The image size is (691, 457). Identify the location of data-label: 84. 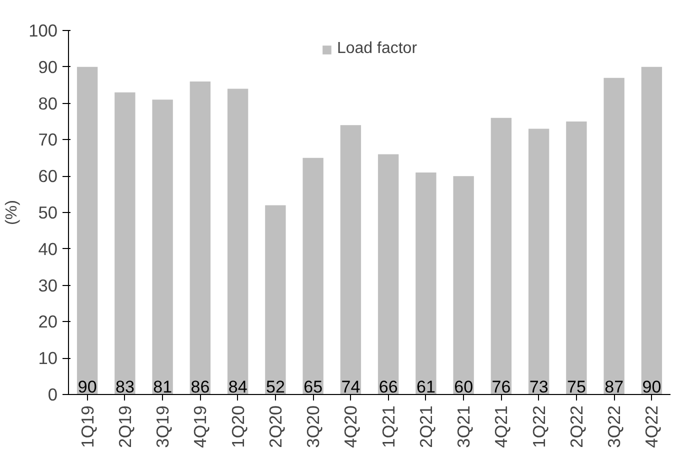
(238, 387).